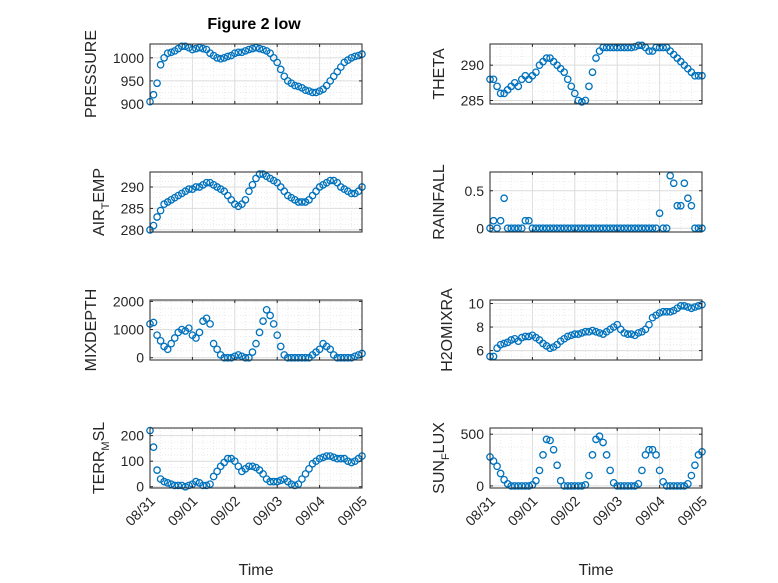 This screenshot has width=778, height=583. I want to click on x-tick-label: 08/31, so click(480, 511).